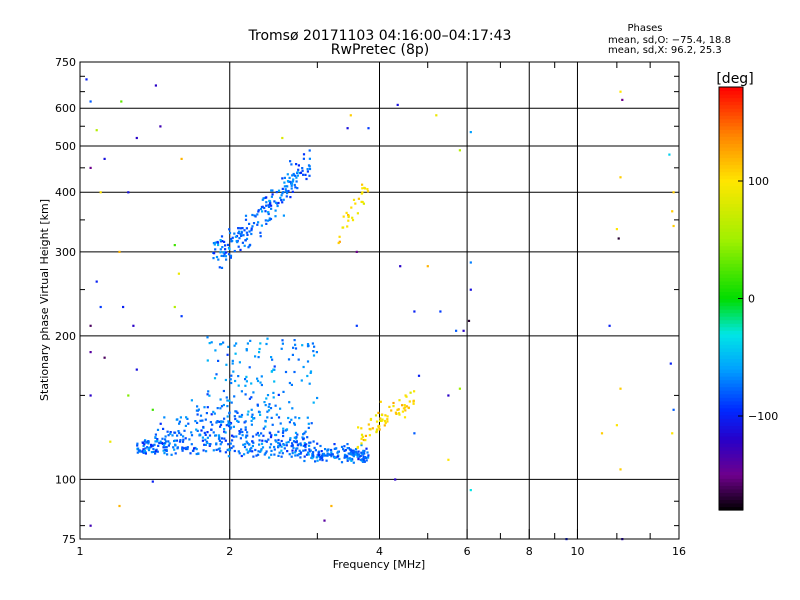 The image size is (800, 600). What do you see at coordinates (644, 28) in the screenshot?
I see `phases-heading: Phases` at bounding box center [644, 28].